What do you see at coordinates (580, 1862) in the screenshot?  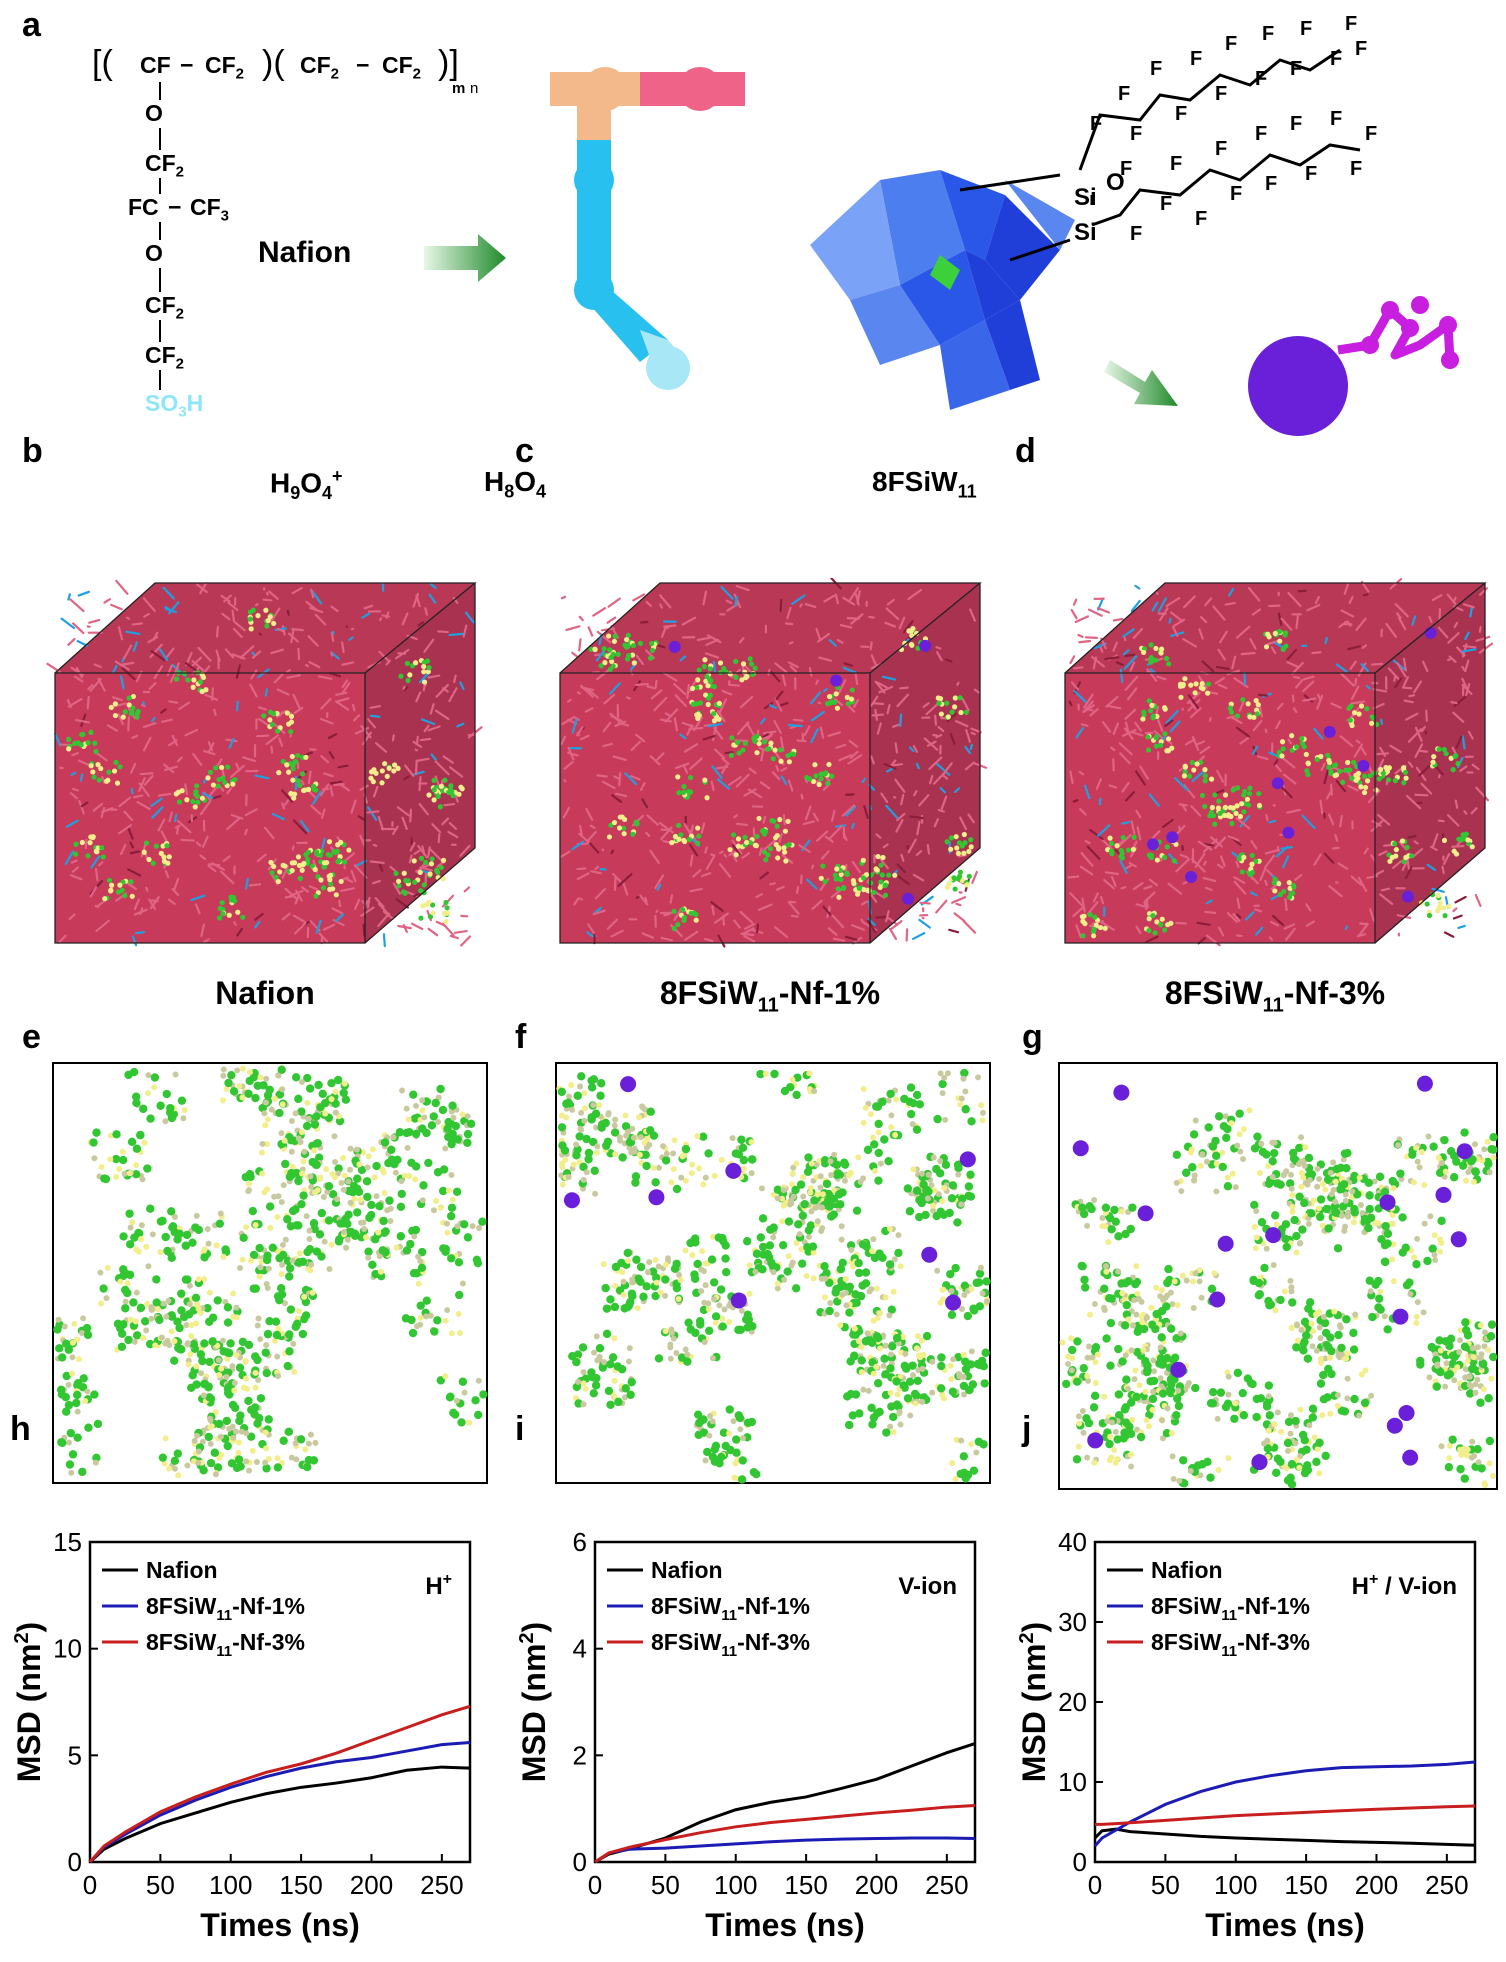 I see `y-tick-label: 0` at bounding box center [580, 1862].